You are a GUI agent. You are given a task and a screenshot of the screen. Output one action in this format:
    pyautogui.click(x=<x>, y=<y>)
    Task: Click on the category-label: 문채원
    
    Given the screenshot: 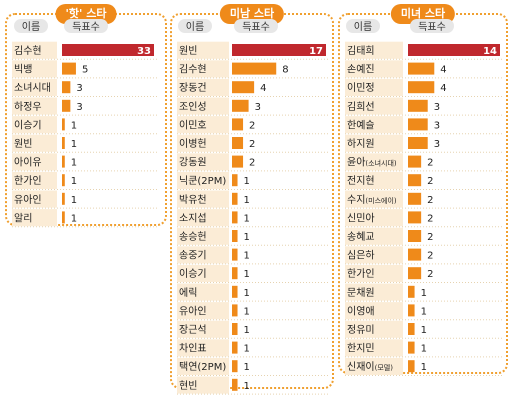 What is the action you would take?
    pyautogui.click(x=361, y=293)
    